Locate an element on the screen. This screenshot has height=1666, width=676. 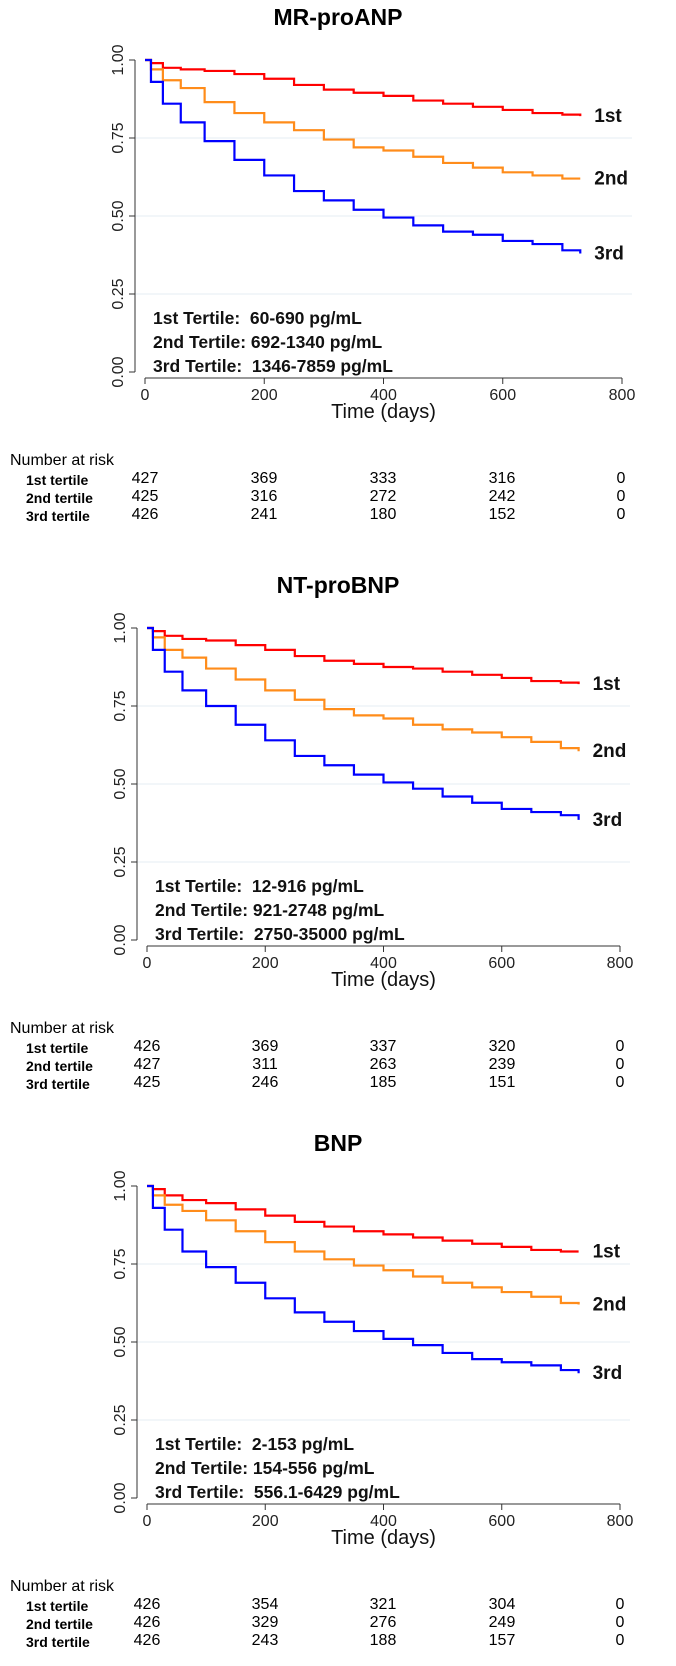
risk-value: 152 is located at coordinates (502, 514).